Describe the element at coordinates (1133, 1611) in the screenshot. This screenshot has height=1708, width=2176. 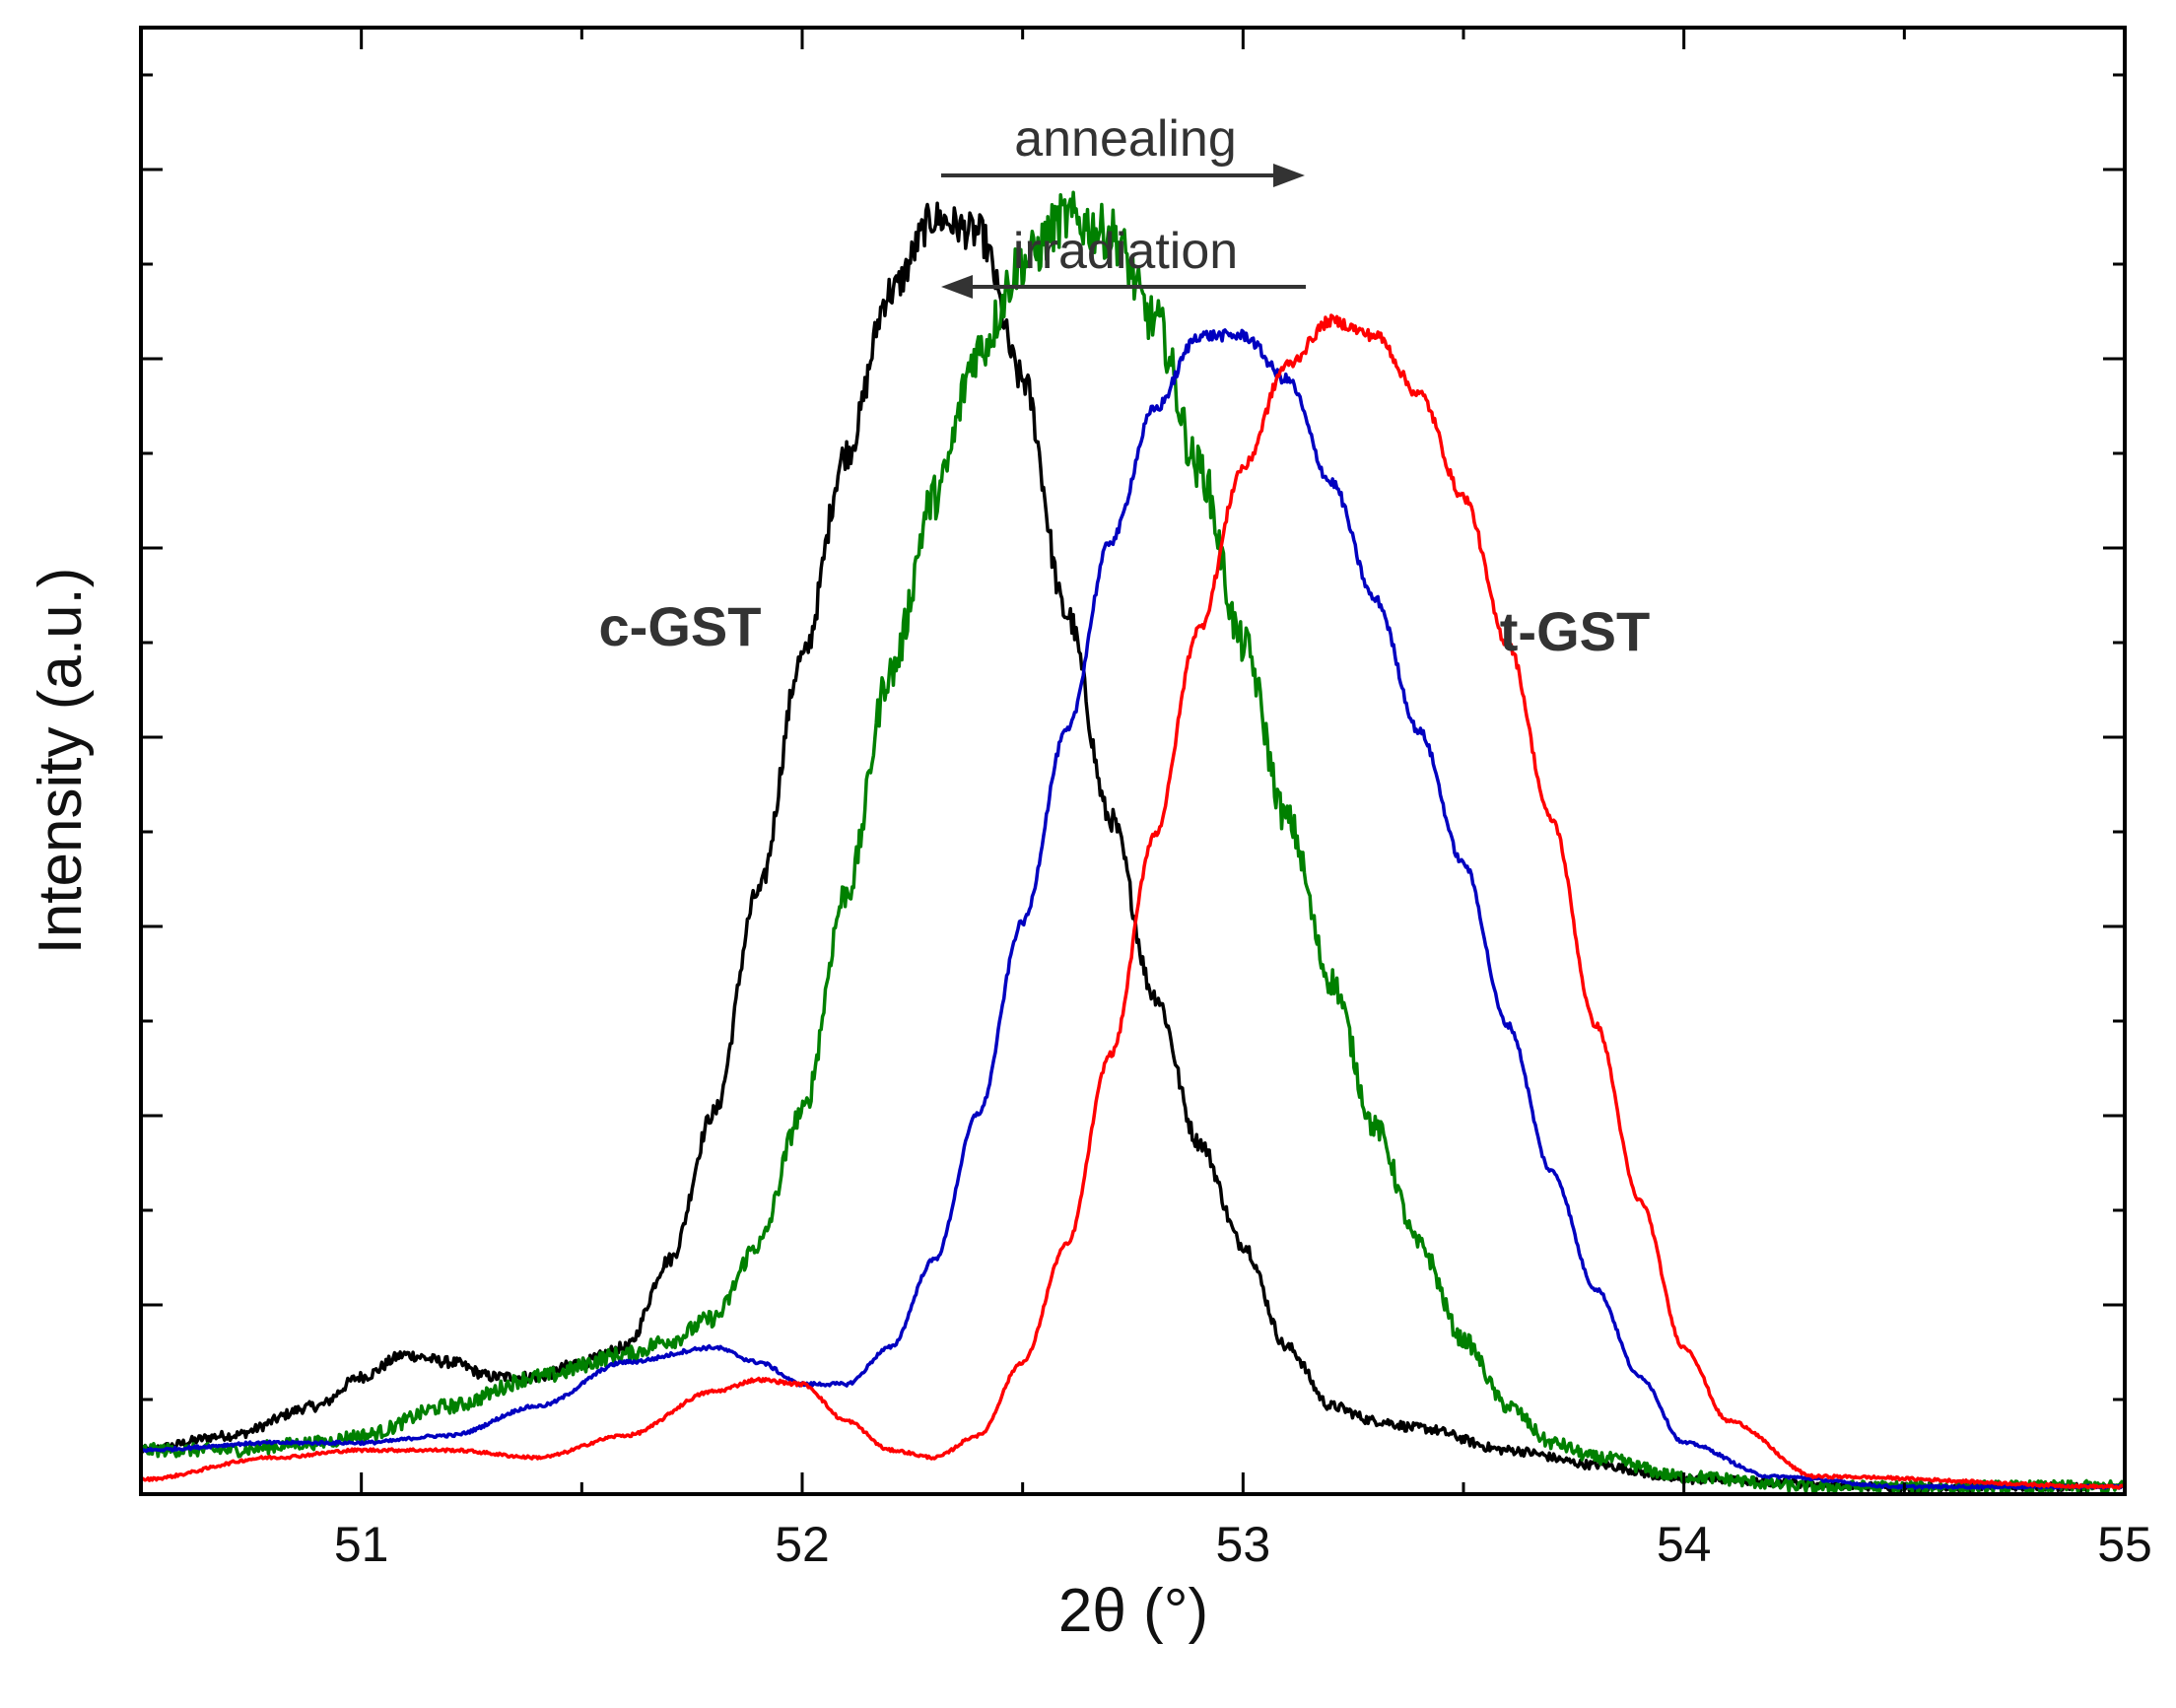
I see `x-axis-title: 2θ (°)` at that location.